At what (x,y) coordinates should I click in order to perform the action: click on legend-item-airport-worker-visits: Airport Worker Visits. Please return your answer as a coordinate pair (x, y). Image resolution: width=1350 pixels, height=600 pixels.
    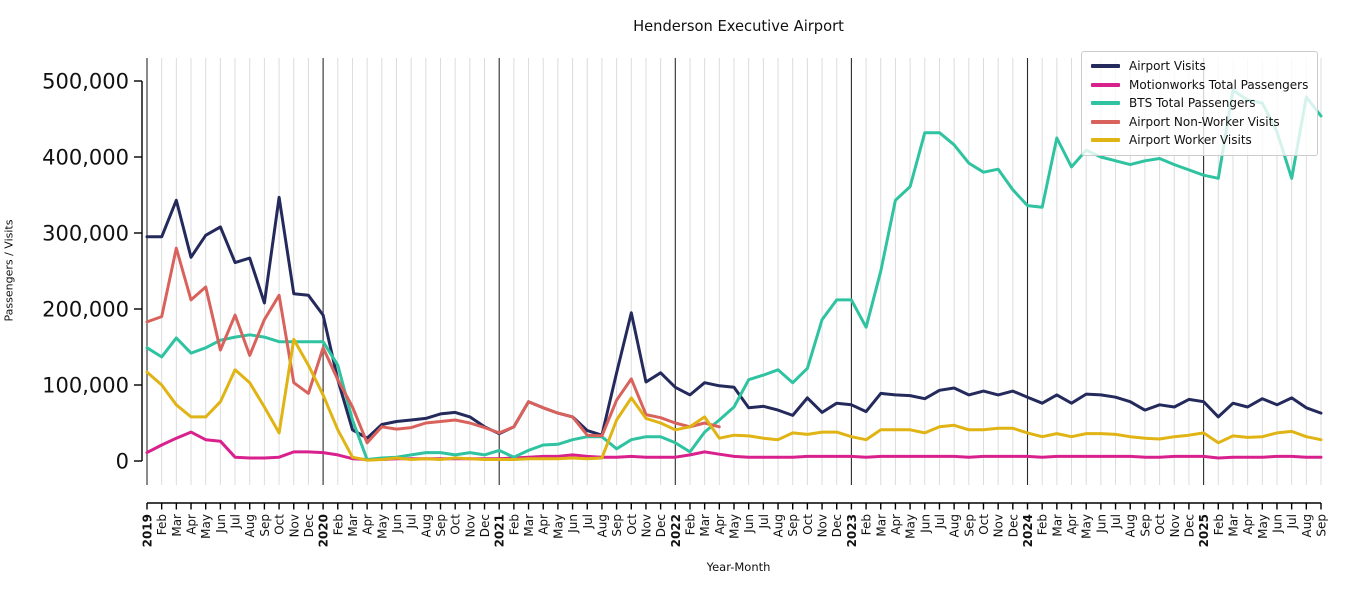
    Looking at the image, I should click on (1199, 140).